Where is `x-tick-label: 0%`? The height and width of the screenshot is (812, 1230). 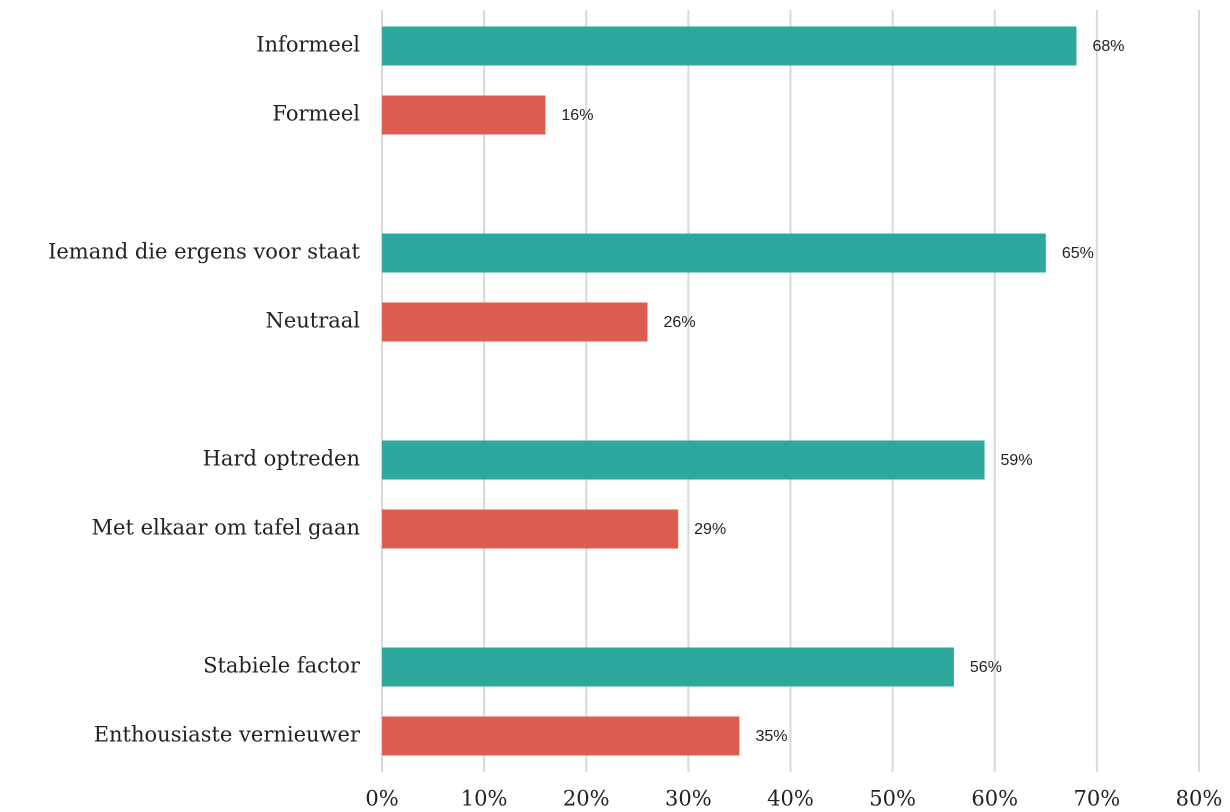 x-tick-label: 0% is located at coordinates (381, 799).